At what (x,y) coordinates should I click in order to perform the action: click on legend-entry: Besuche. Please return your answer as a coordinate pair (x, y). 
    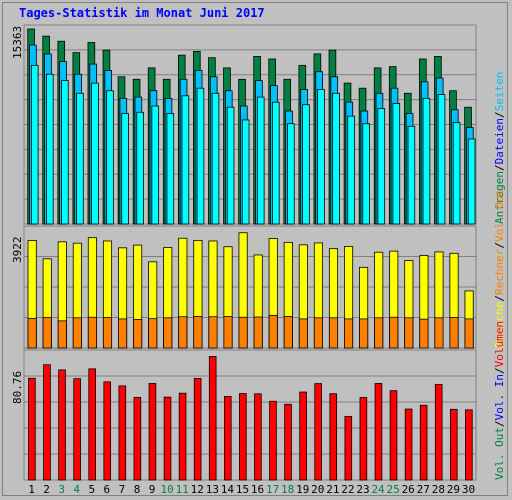
    Looking at the image, I should click on (499, 325).